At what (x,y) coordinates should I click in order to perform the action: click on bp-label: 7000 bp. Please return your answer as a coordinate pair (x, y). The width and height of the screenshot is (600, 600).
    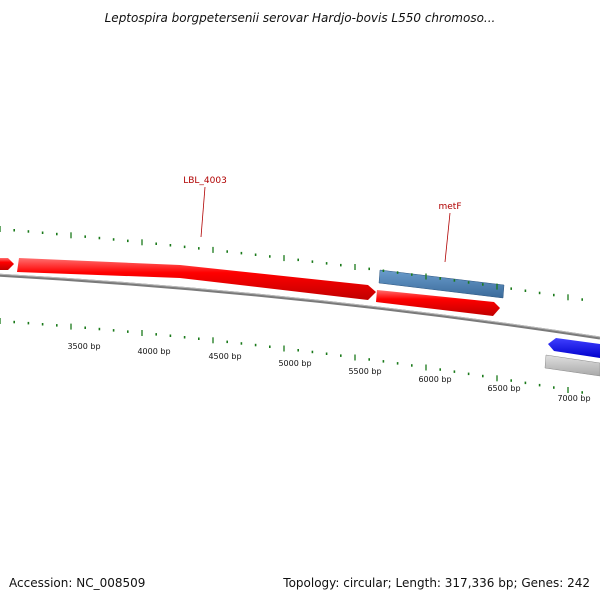
    Looking at the image, I should click on (573, 398).